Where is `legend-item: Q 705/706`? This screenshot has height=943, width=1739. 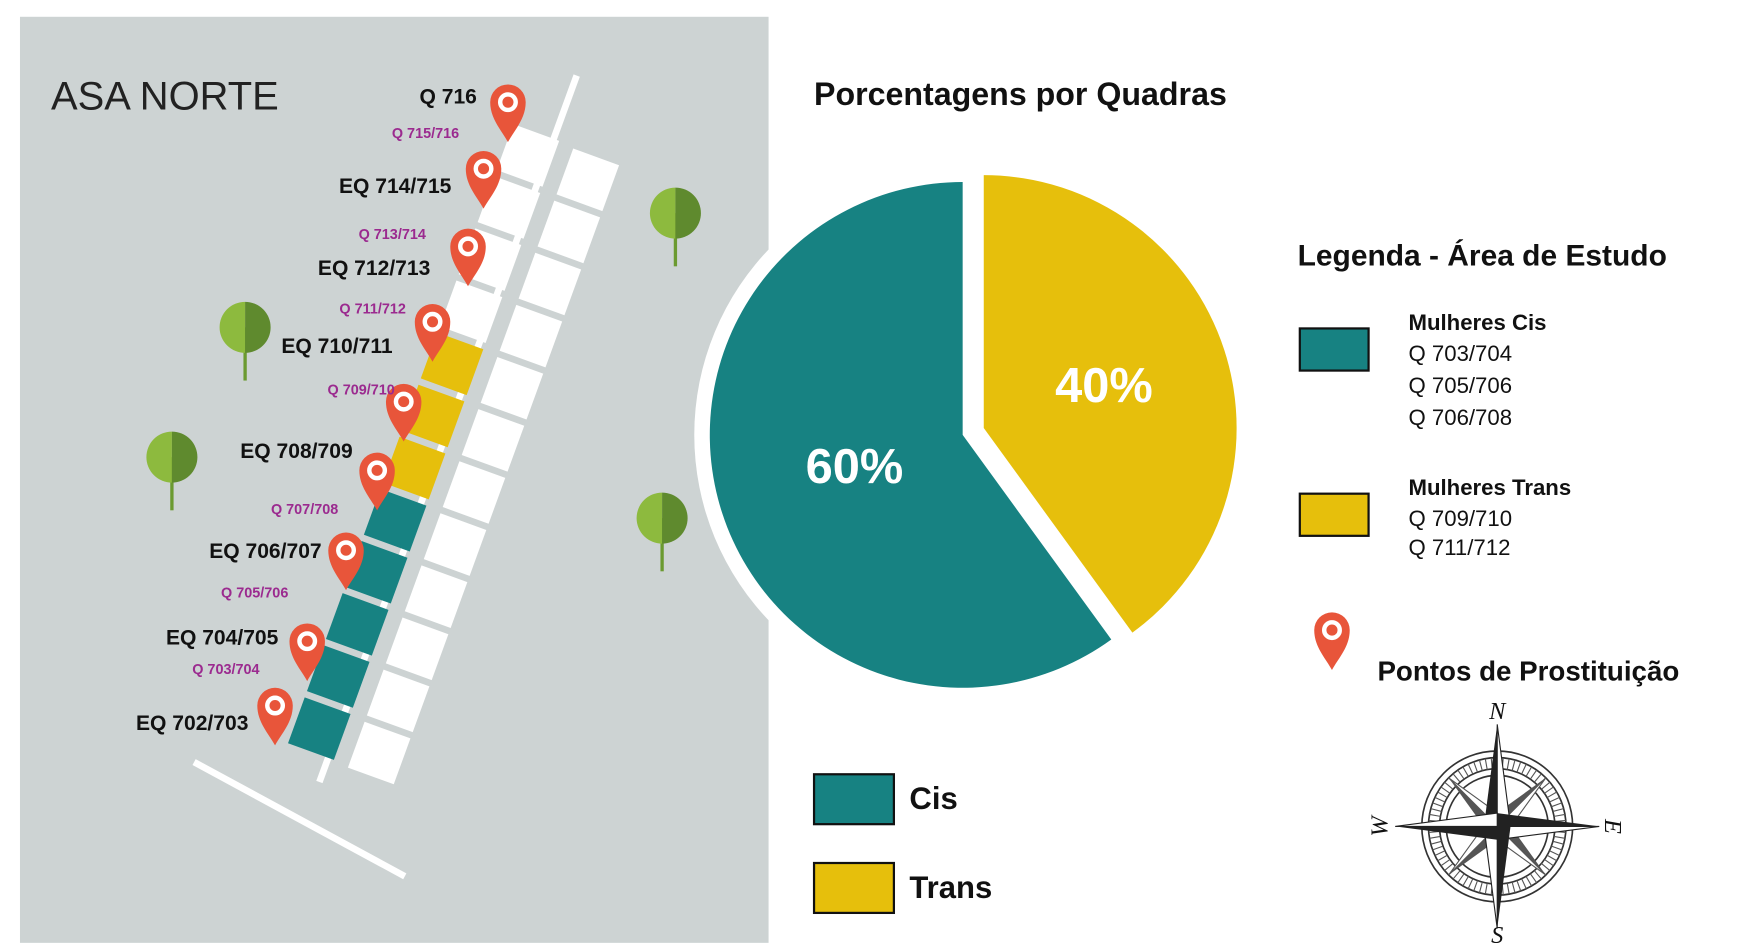
legend-item: Q 705/706 is located at coordinates (1461, 385).